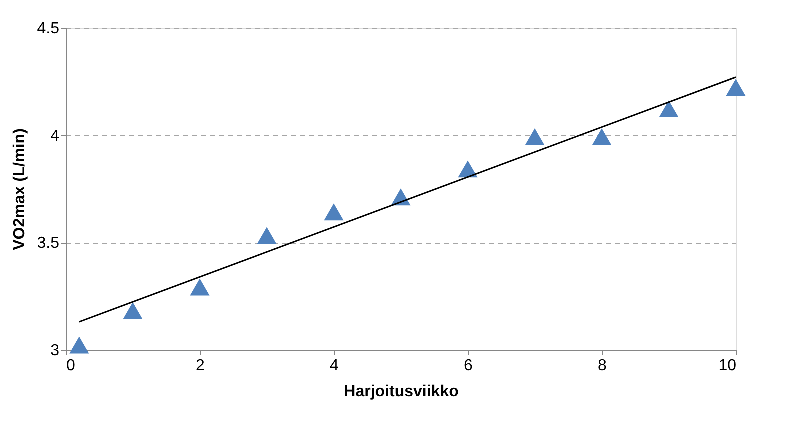  What do you see at coordinates (335, 366) in the screenshot?
I see `x-tick-label: 4` at bounding box center [335, 366].